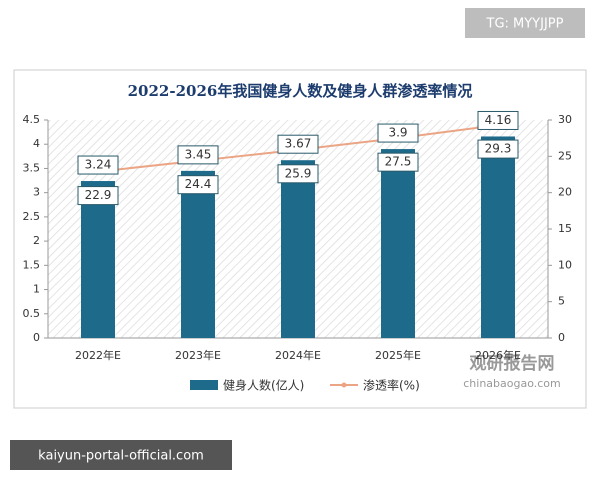 The image size is (600, 480). I want to click on watermark: kaiyun-portal-official.com, so click(121, 456).